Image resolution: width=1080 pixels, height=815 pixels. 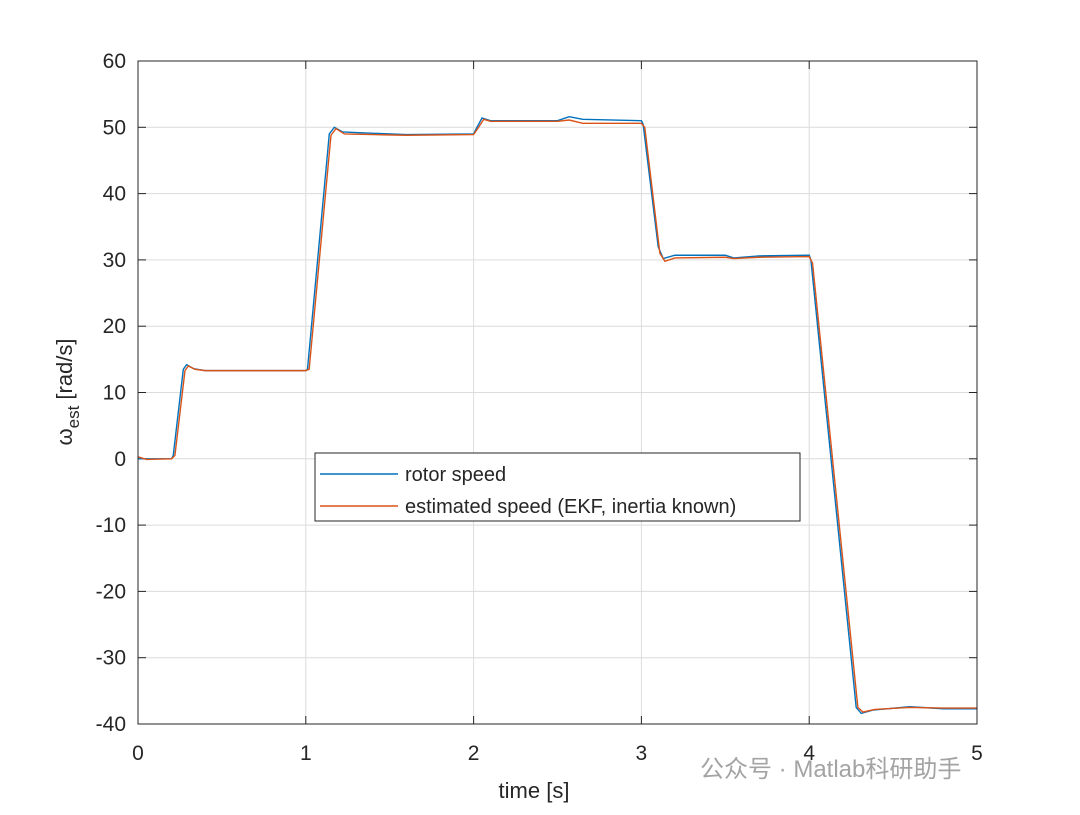 What do you see at coordinates (114, 326) in the screenshot?
I see `y-tick-label: 20` at bounding box center [114, 326].